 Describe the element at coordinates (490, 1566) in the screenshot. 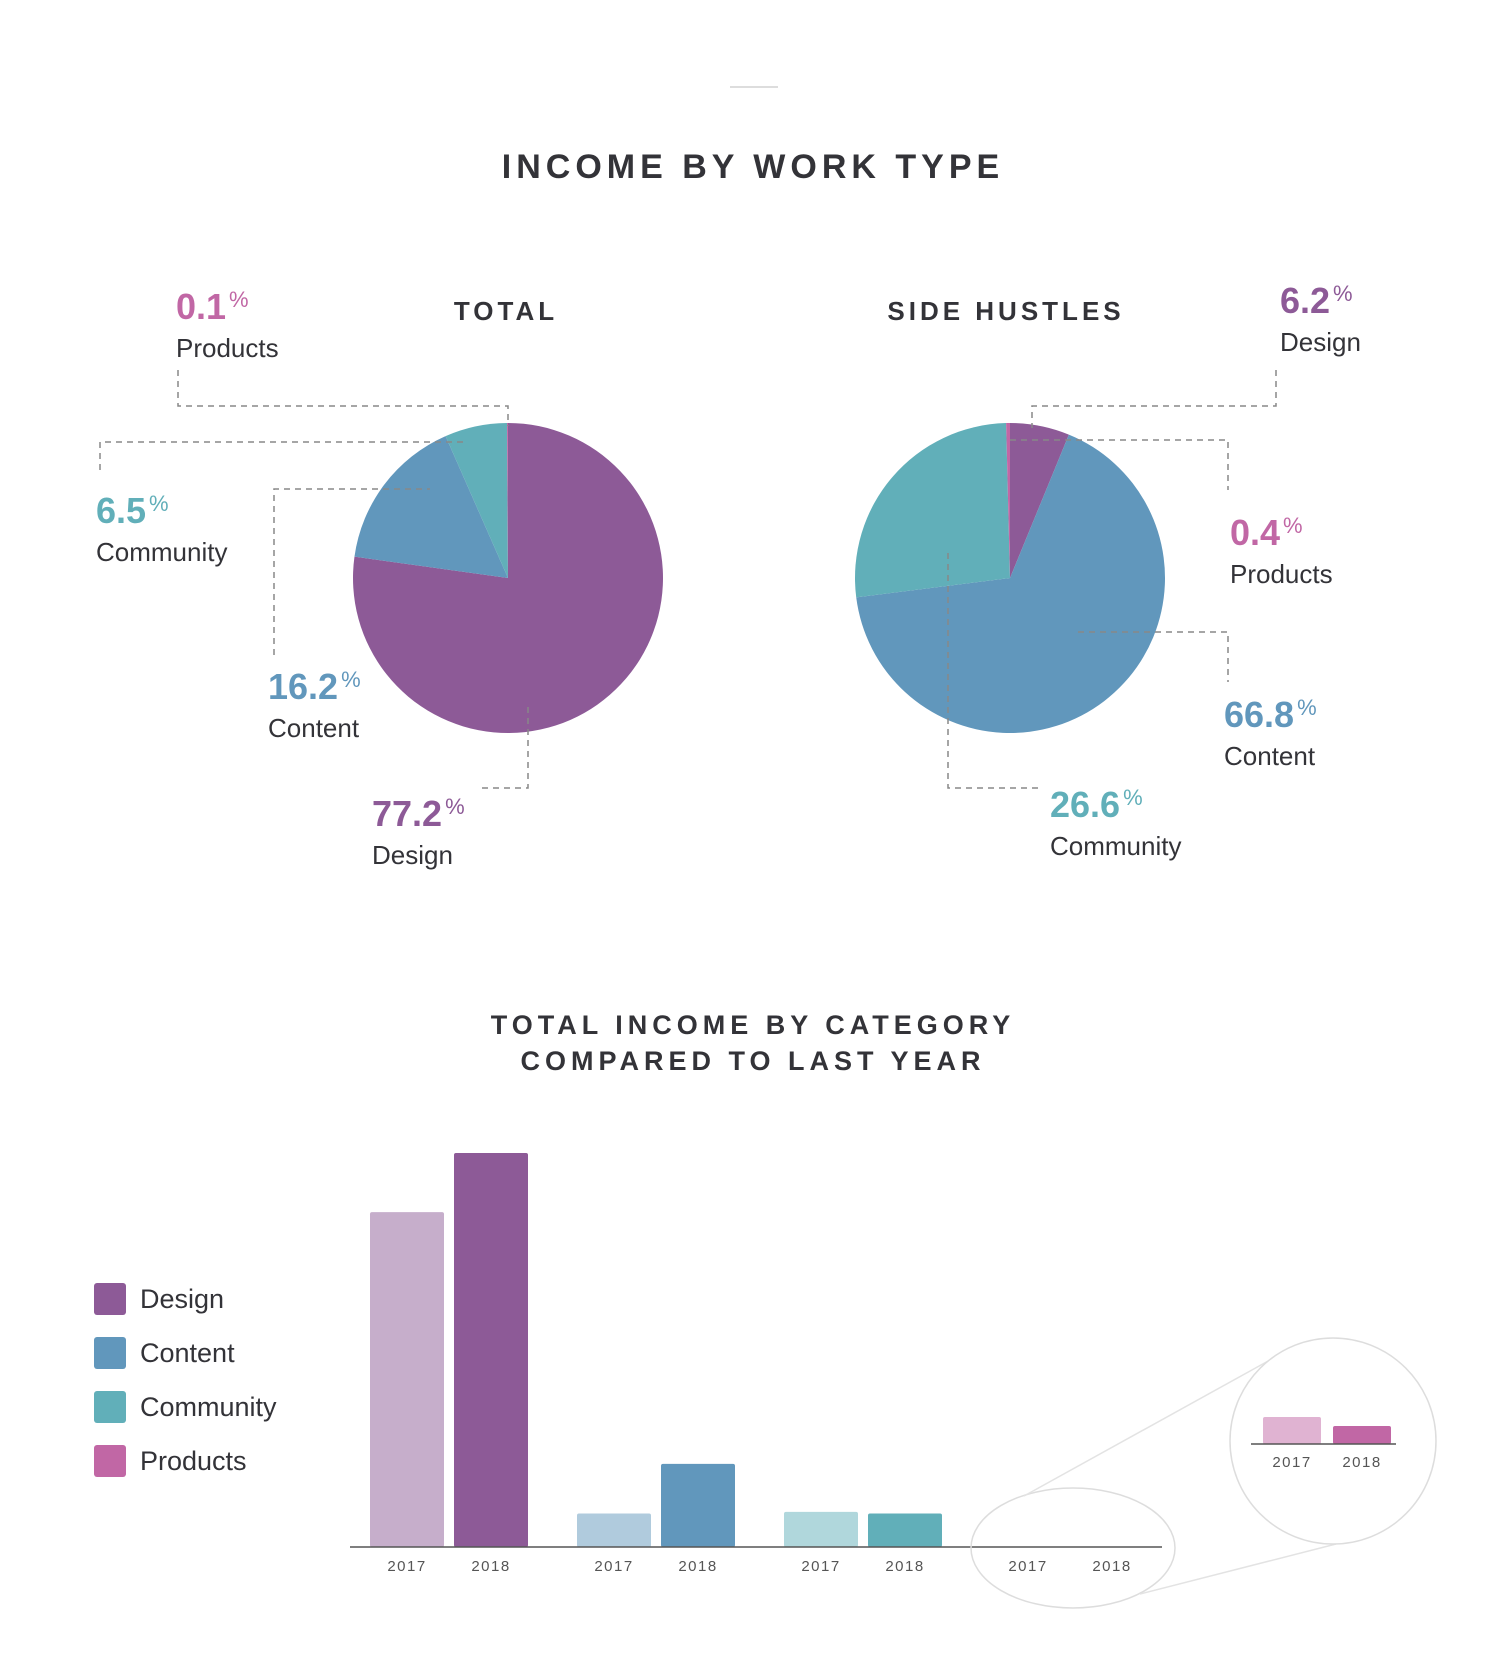

I see `tick-label-design-2018: 2018` at that location.